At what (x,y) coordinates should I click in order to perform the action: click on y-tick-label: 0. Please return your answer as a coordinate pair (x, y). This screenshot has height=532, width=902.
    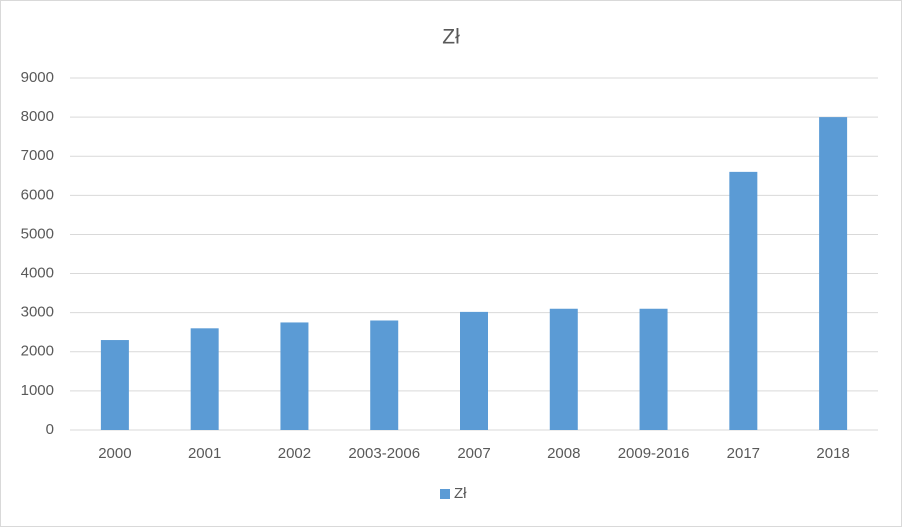
    Looking at the image, I should click on (50, 429).